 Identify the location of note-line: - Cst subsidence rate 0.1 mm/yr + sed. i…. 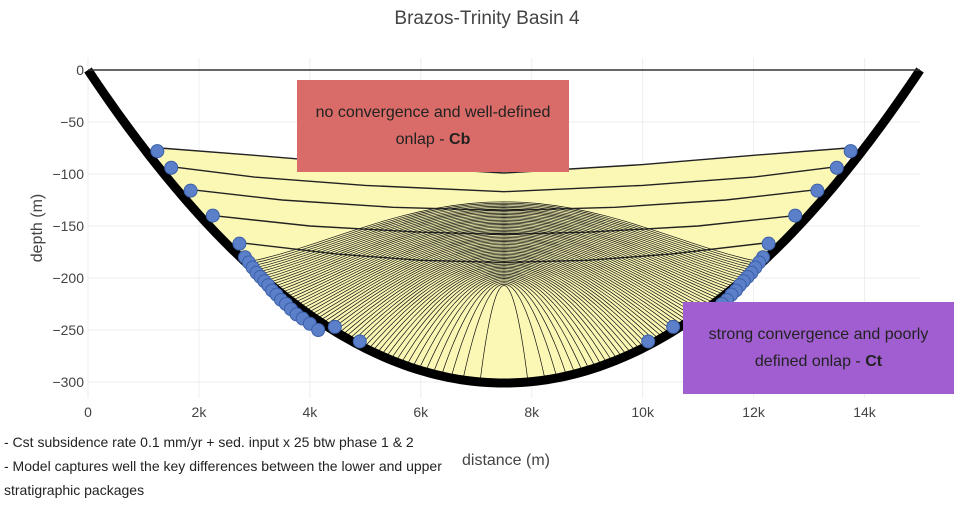
(209, 442).